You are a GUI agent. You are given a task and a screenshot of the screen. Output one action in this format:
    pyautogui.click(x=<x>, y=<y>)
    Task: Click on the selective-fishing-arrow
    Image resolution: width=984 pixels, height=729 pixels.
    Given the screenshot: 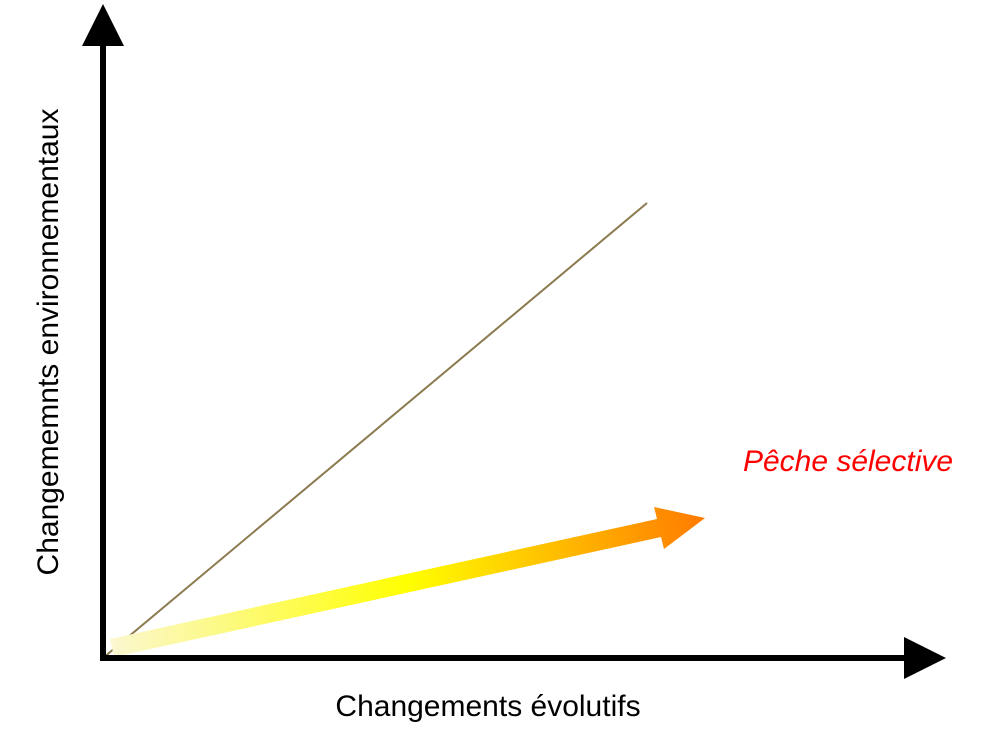 What is the action you would take?
    pyautogui.click(x=407, y=582)
    